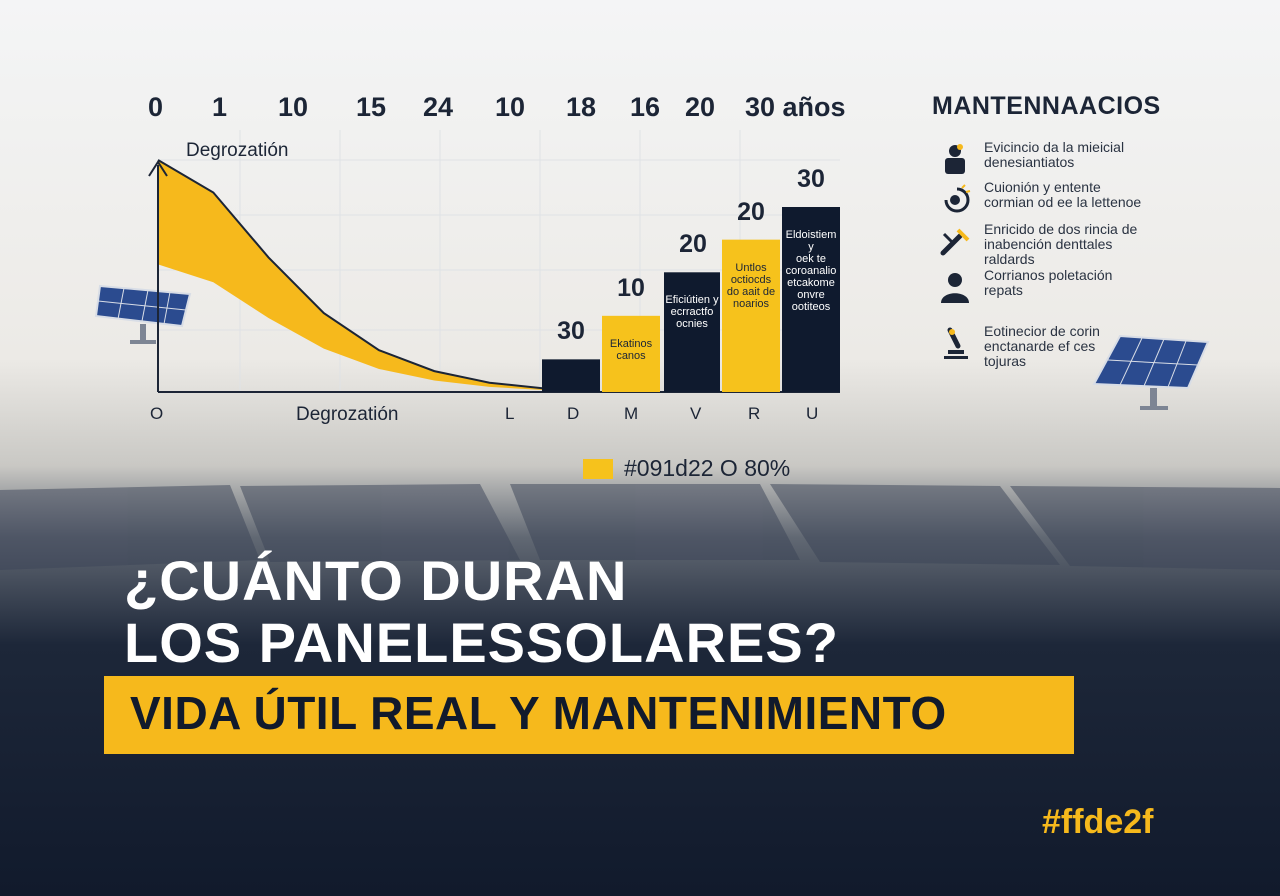  What do you see at coordinates (510, 413) in the screenshot?
I see `category-label: L` at bounding box center [510, 413].